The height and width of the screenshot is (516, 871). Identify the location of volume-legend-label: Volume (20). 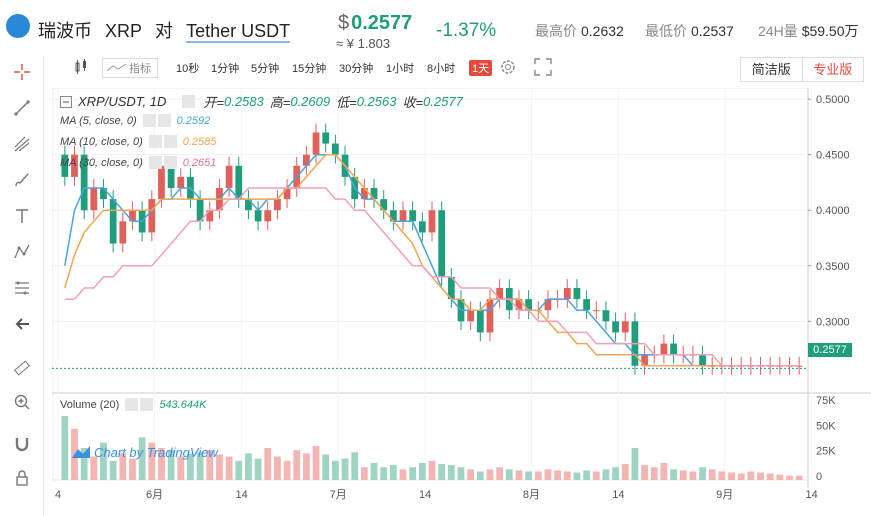
(90, 404).